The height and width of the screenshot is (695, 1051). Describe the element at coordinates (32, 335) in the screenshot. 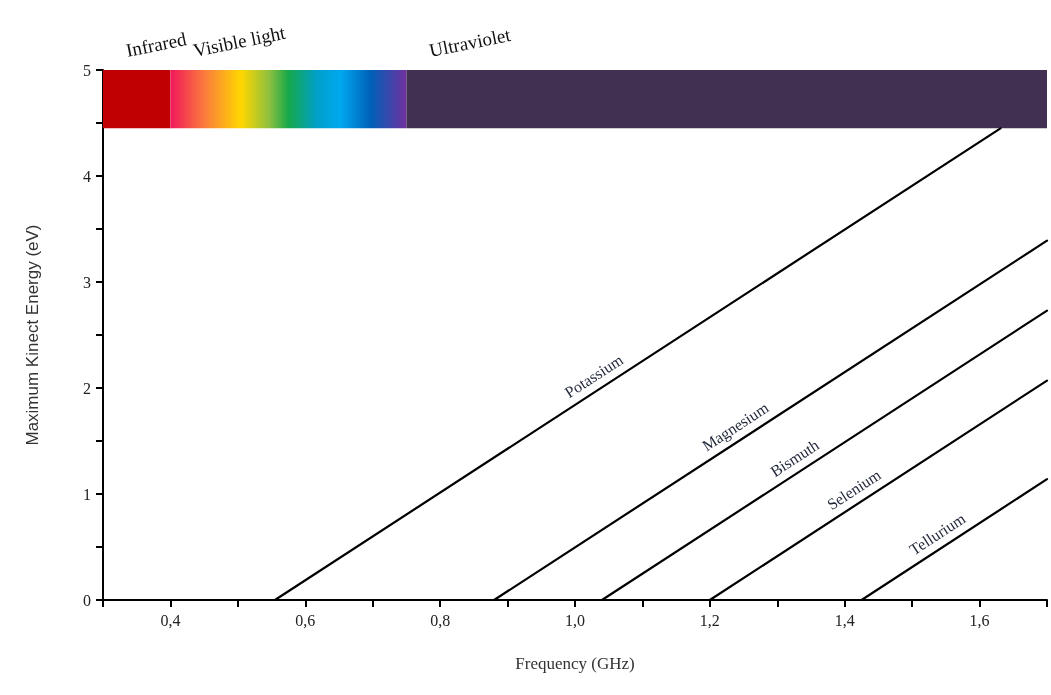

I see `y-axis-title: Maximum Kinect Energy (eV)` at that location.